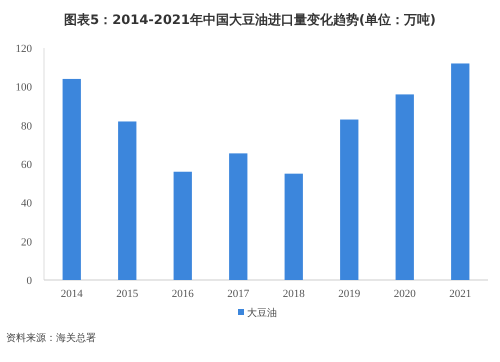 The image size is (500, 362). What do you see at coordinates (349, 294) in the screenshot?
I see `x-tick-label: 2019` at bounding box center [349, 294].